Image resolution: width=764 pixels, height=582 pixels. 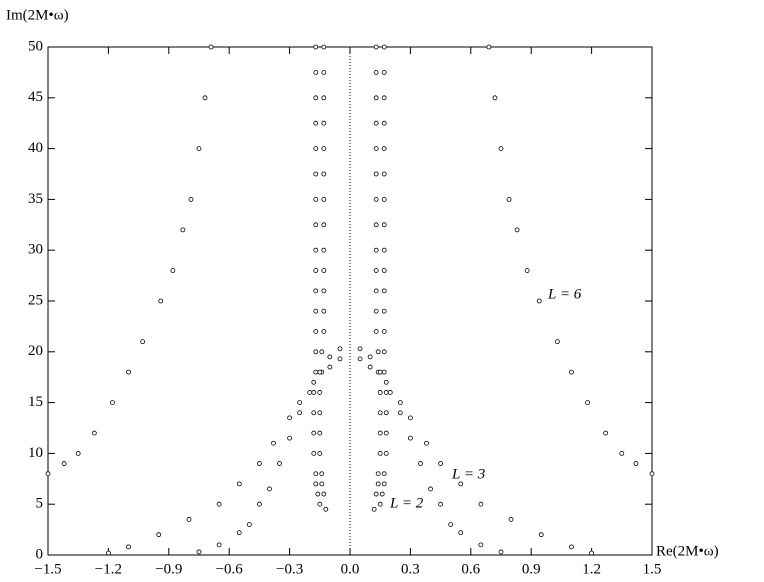 What do you see at coordinates (47, 569) in the screenshot?
I see `x-tick-label: −1.5` at bounding box center [47, 569].